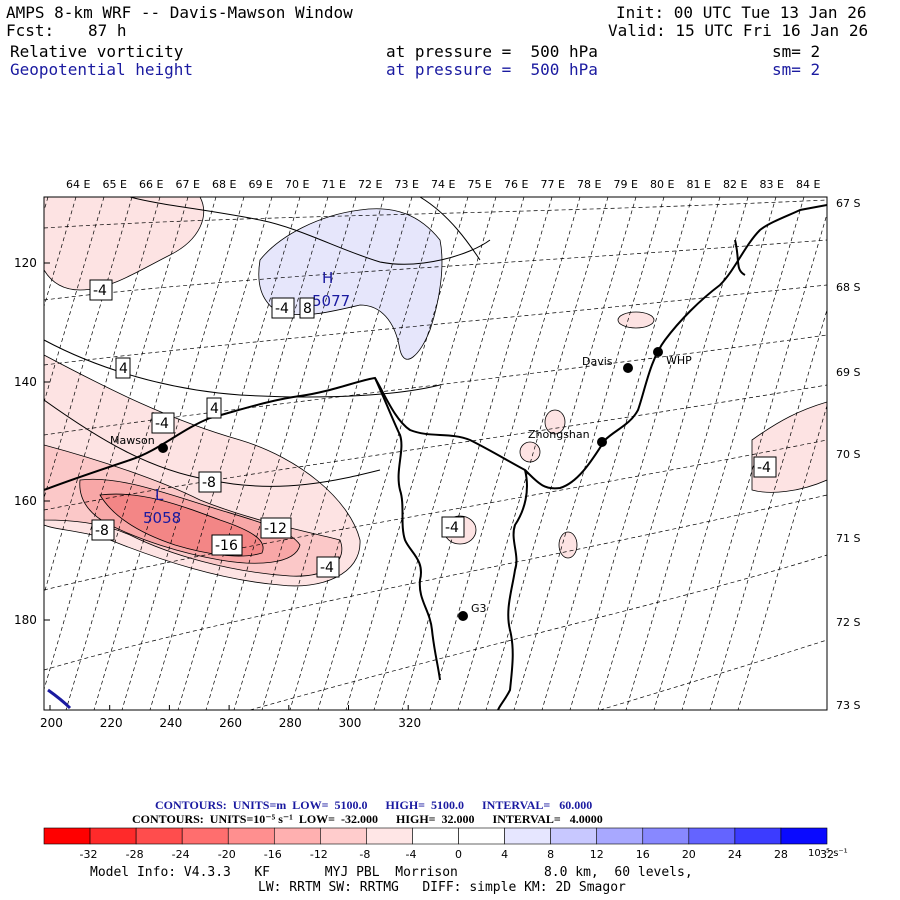 The width and height of the screenshot is (900, 900). What do you see at coordinates (407, 184) in the screenshot?
I see `longitude-label: 73 E` at bounding box center [407, 184].